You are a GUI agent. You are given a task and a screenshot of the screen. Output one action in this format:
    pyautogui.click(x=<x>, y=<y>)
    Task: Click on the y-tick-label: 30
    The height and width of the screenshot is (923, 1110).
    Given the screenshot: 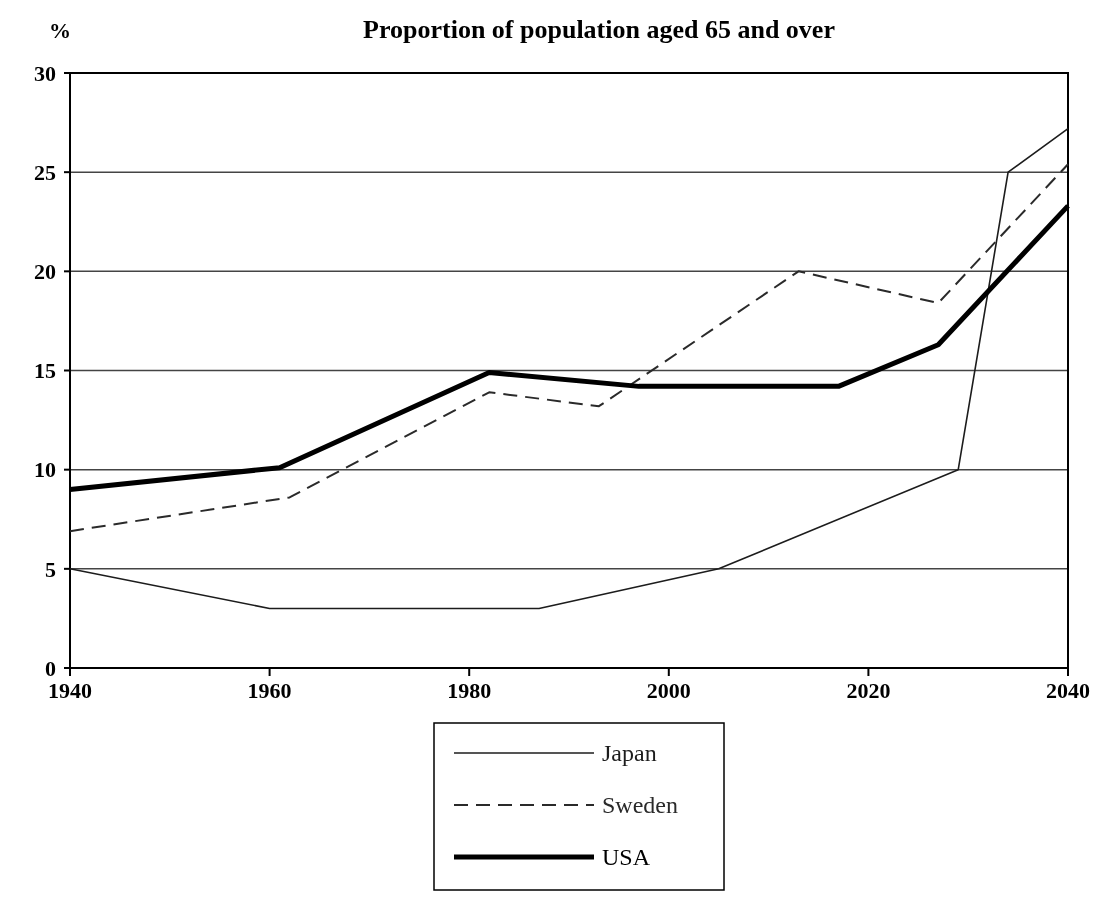 What is the action you would take?
    pyautogui.click(x=45, y=73)
    